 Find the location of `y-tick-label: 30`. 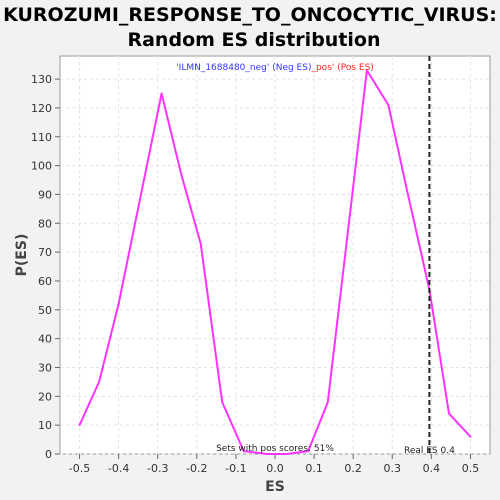

y-tick-label: 30 is located at coordinates (45, 367).